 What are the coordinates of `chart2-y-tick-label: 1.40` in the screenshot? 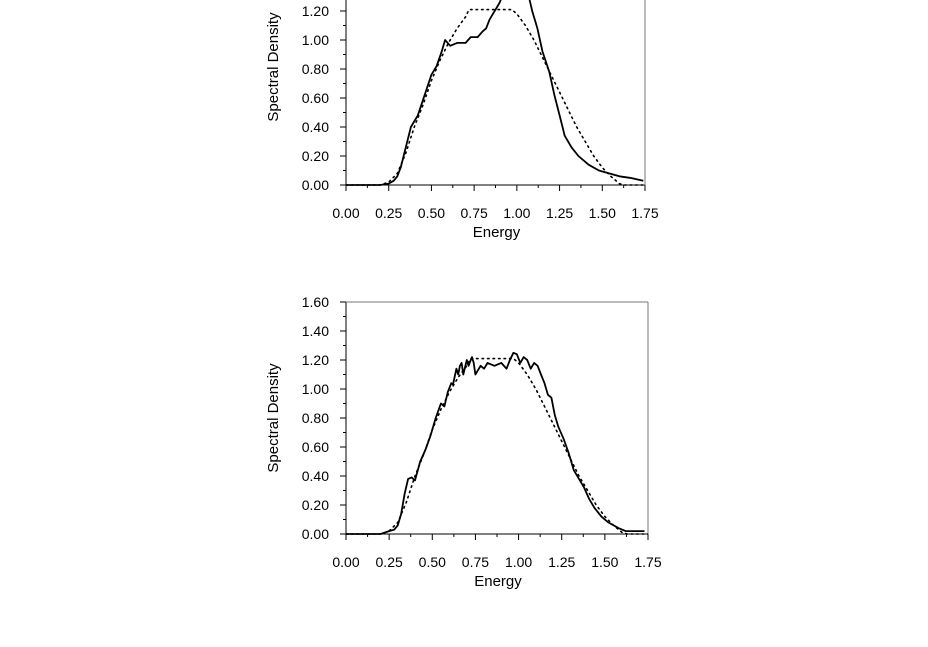 It's located at (315, 331).